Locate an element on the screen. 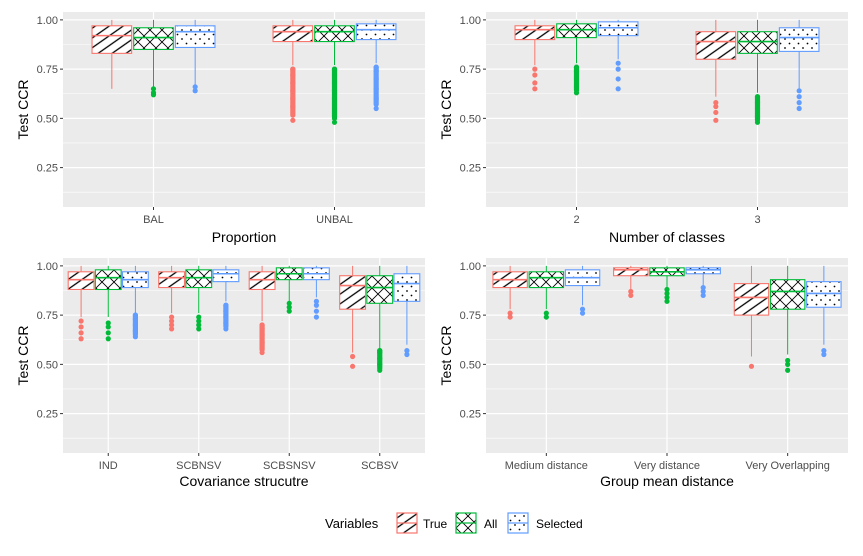 The image size is (863, 556). x-tick-label: UNBAL is located at coordinates (334, 220).